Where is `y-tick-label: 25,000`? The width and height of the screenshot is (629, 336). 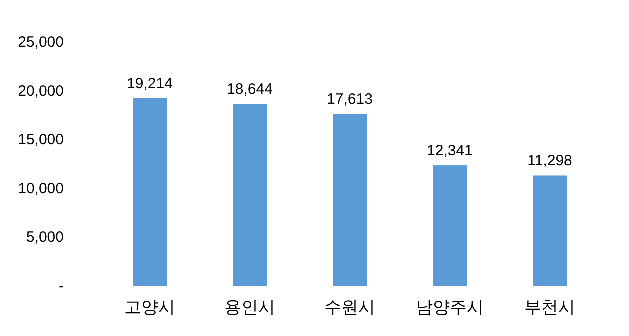
y-tick-label: 25,000 is located at coordinates (41, 42).